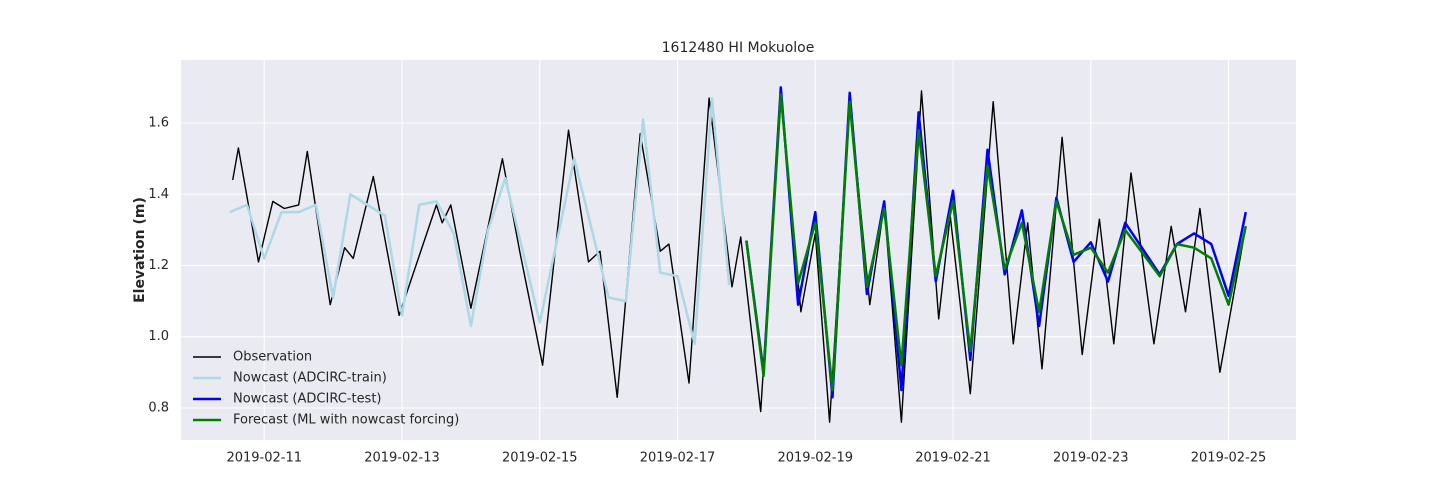  What do you see at coordinates (815, 458) in the screenshot?
I see `x-tick-label: 2019-02-19` at bounding box center [815, 458].